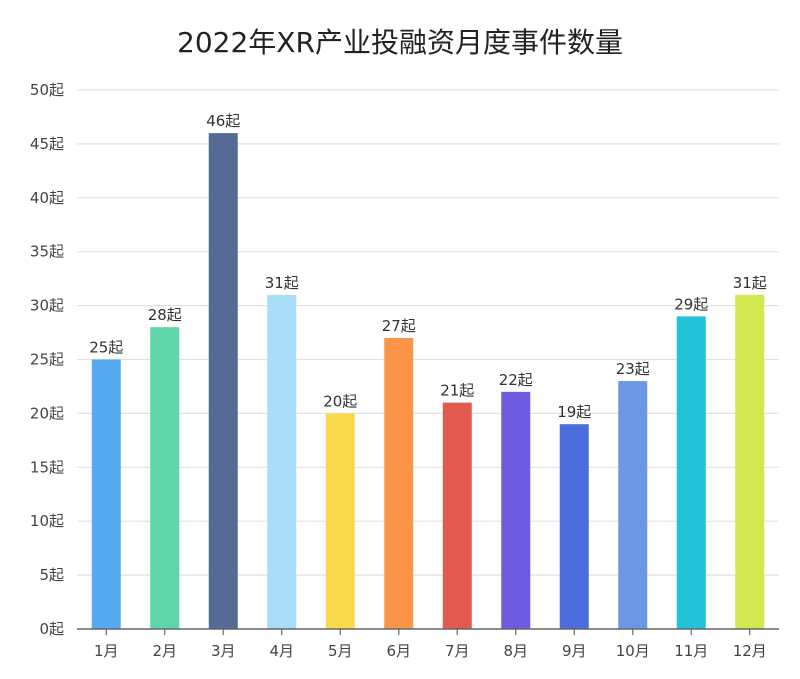 Image resolution: width=800 pixels, height=679 pixels. Describe the element at coordinates (633, 651) in the screenshot. I see `x-tick-label: 10月` at that location.